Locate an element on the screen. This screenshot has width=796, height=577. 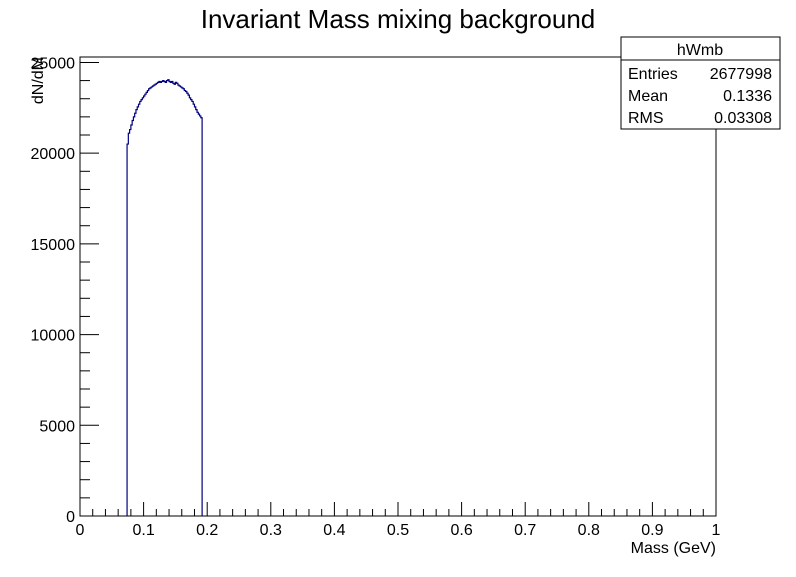
x-axis-label: Mass (GeV) is located at coordinates (673, 548).